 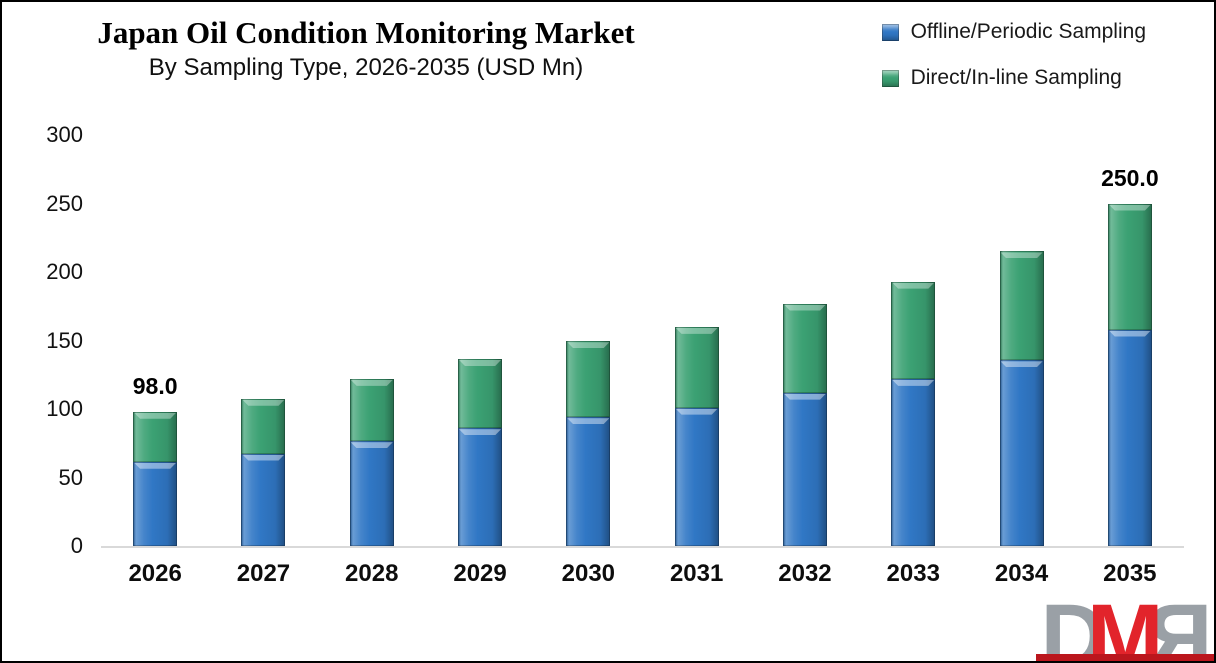 I want to click on x-tick-2029: 2029, so click(x=480, y=573).